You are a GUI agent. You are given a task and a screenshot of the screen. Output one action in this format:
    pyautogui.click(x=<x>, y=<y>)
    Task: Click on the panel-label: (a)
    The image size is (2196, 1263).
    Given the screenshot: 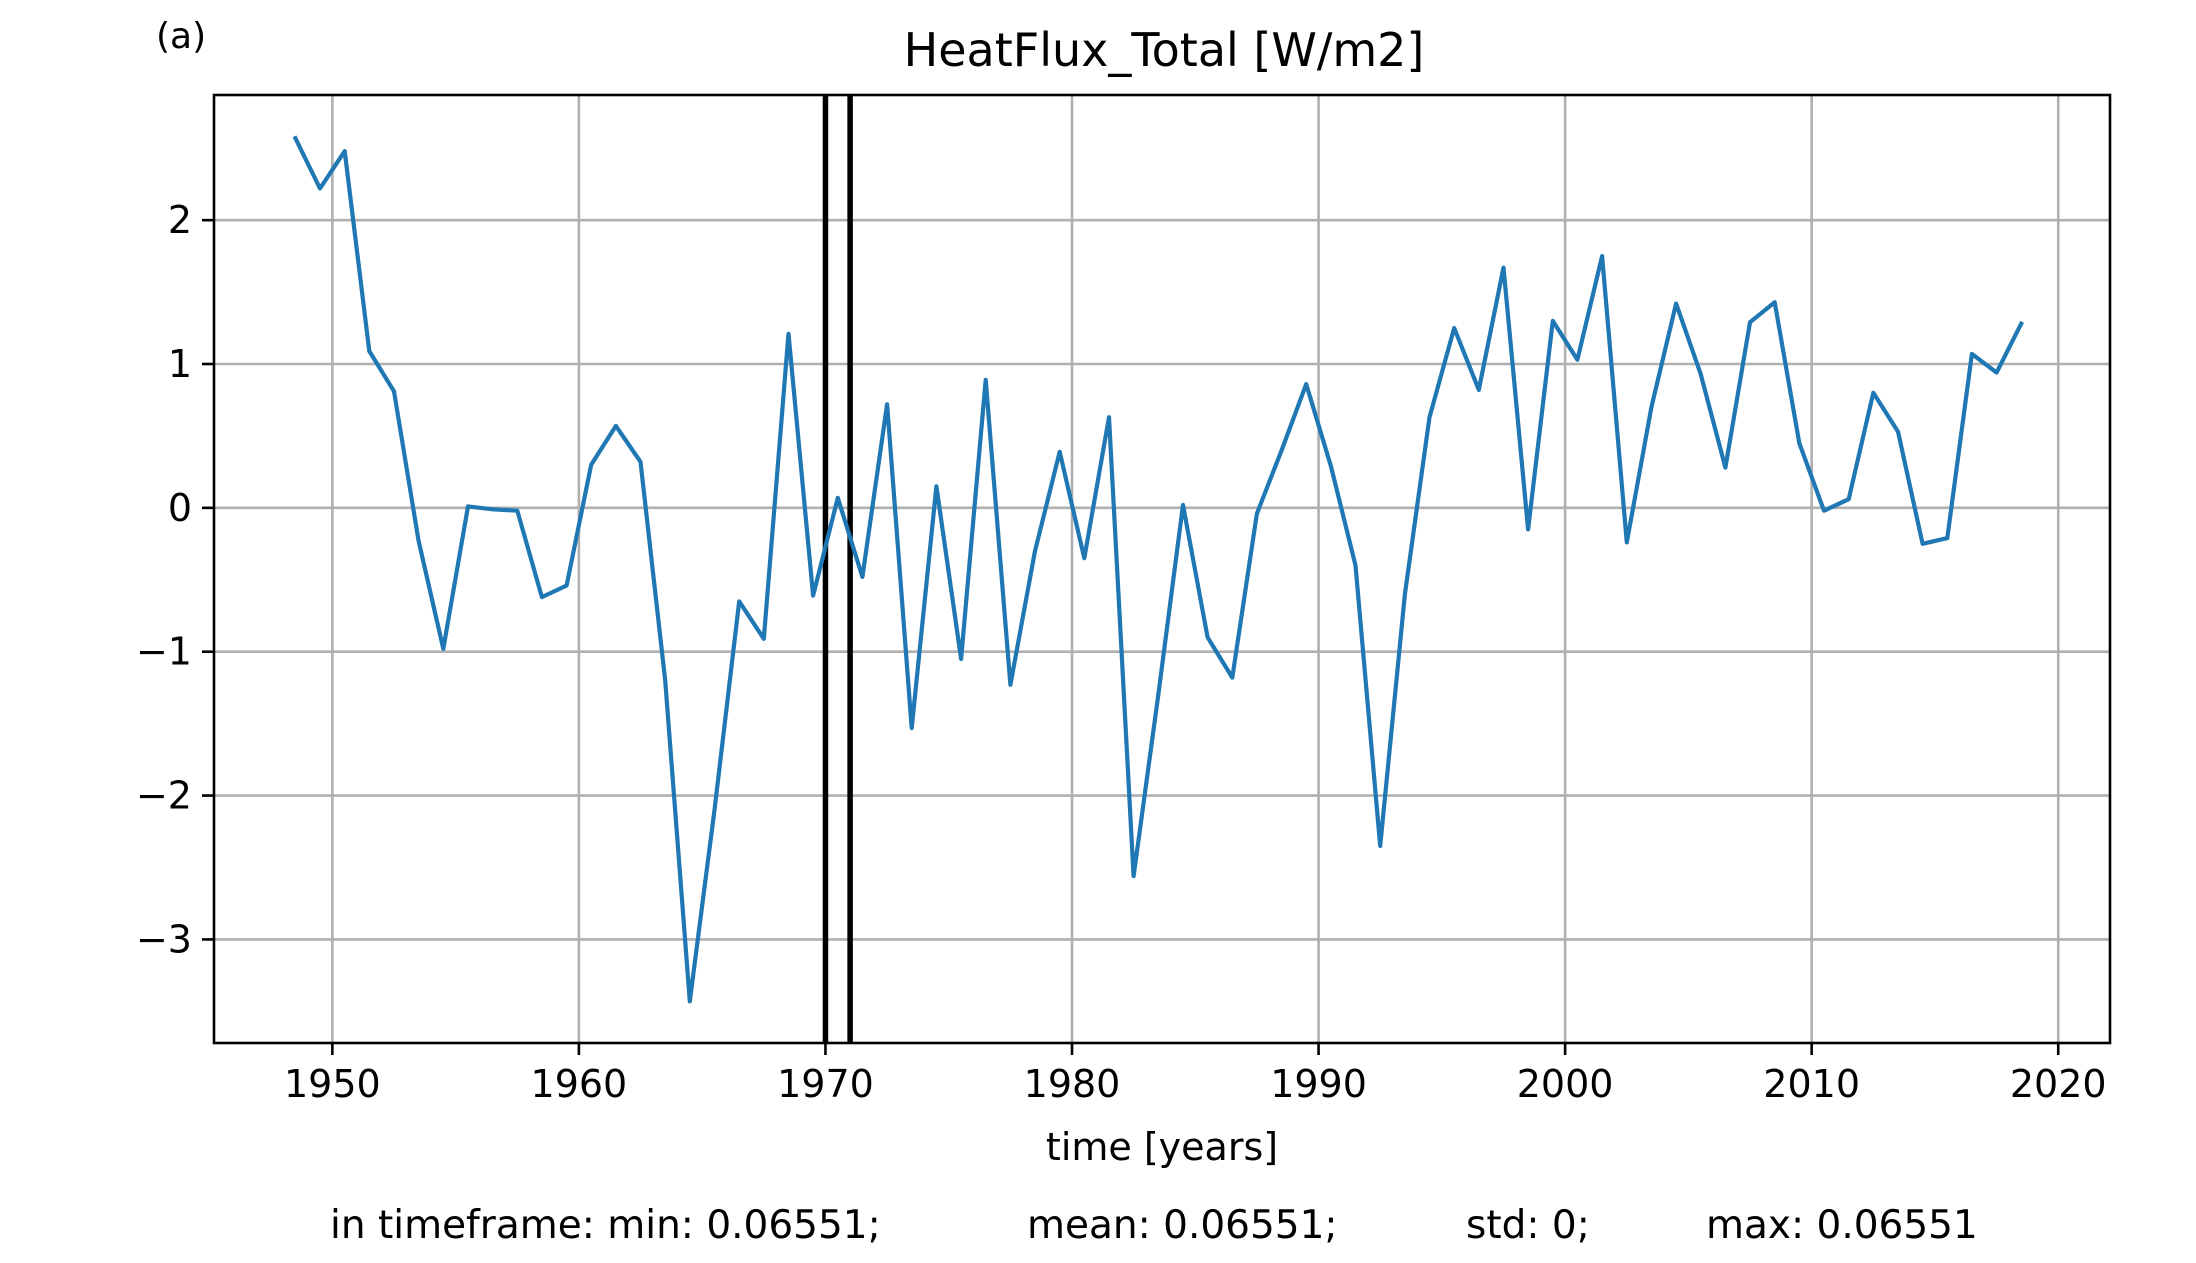 What is the action you would take?
    pyautogui.click(x=181, y=36)
    